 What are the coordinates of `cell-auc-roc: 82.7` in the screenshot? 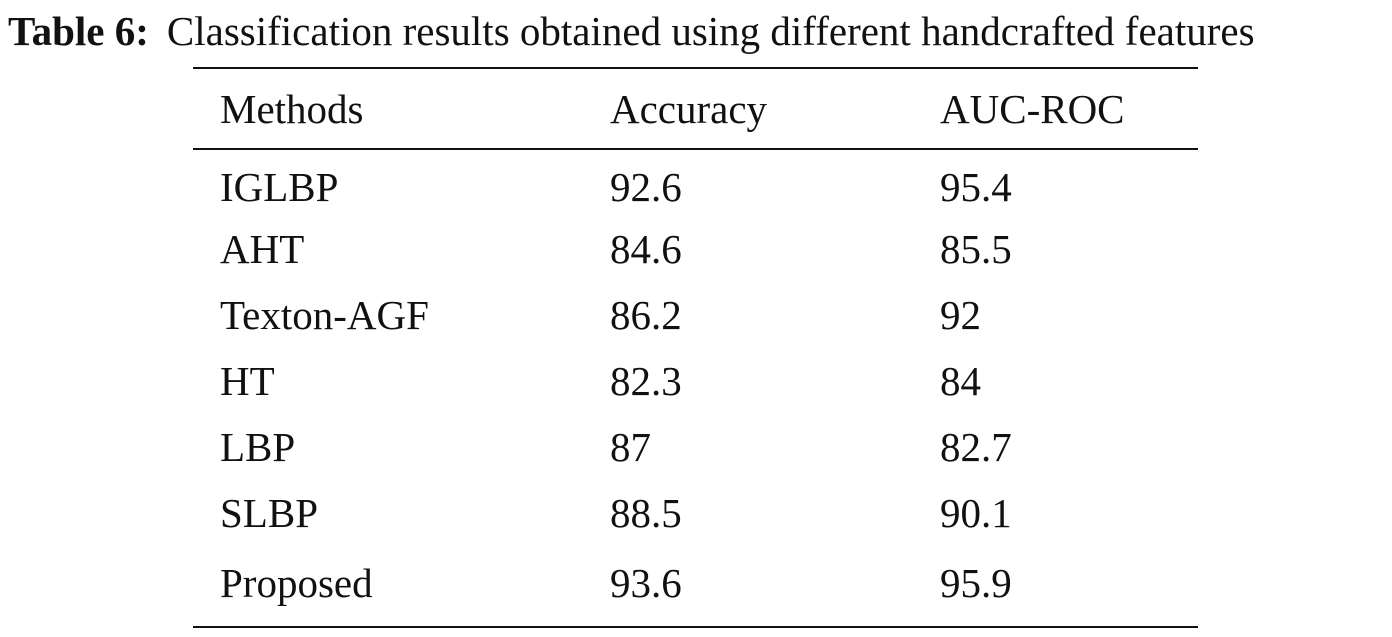 It's located at (976, 447).